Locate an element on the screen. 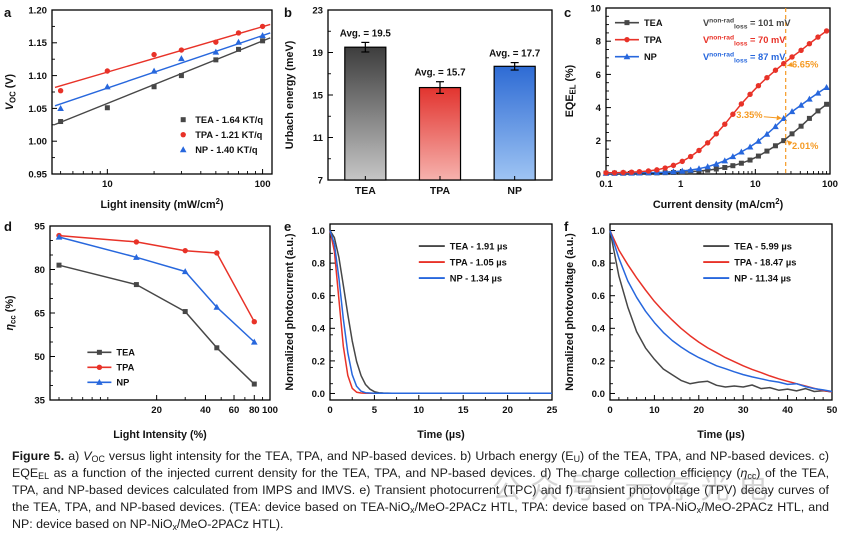 Image resolution: width=841 pixels, height=538 pixels. svg-text: 25 is located at coordinates (552, 410).